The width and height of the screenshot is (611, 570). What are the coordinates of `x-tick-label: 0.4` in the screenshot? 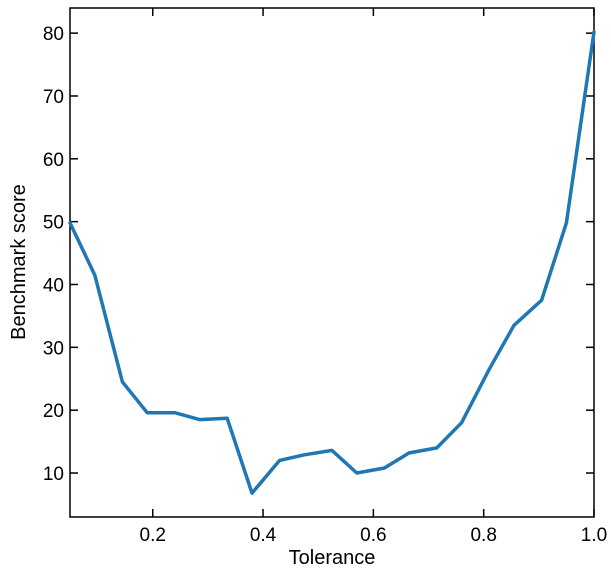 It's located at (263, 535).